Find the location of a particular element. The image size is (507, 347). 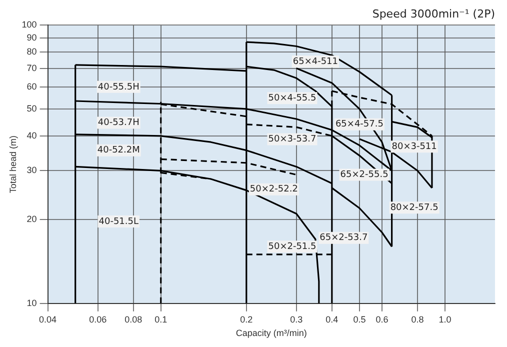

y-tick-label: 30 is located at coordinates (31, 170).